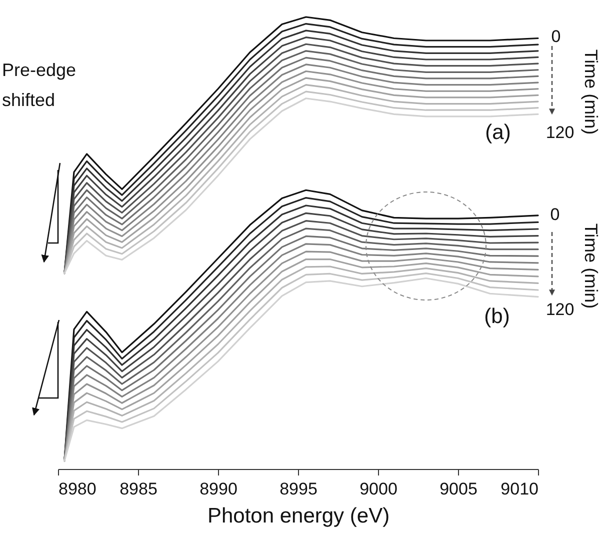 This screenshot has width=600, height=544. I want to click on annotation: Pre-edge shifted, so click(39, 85).